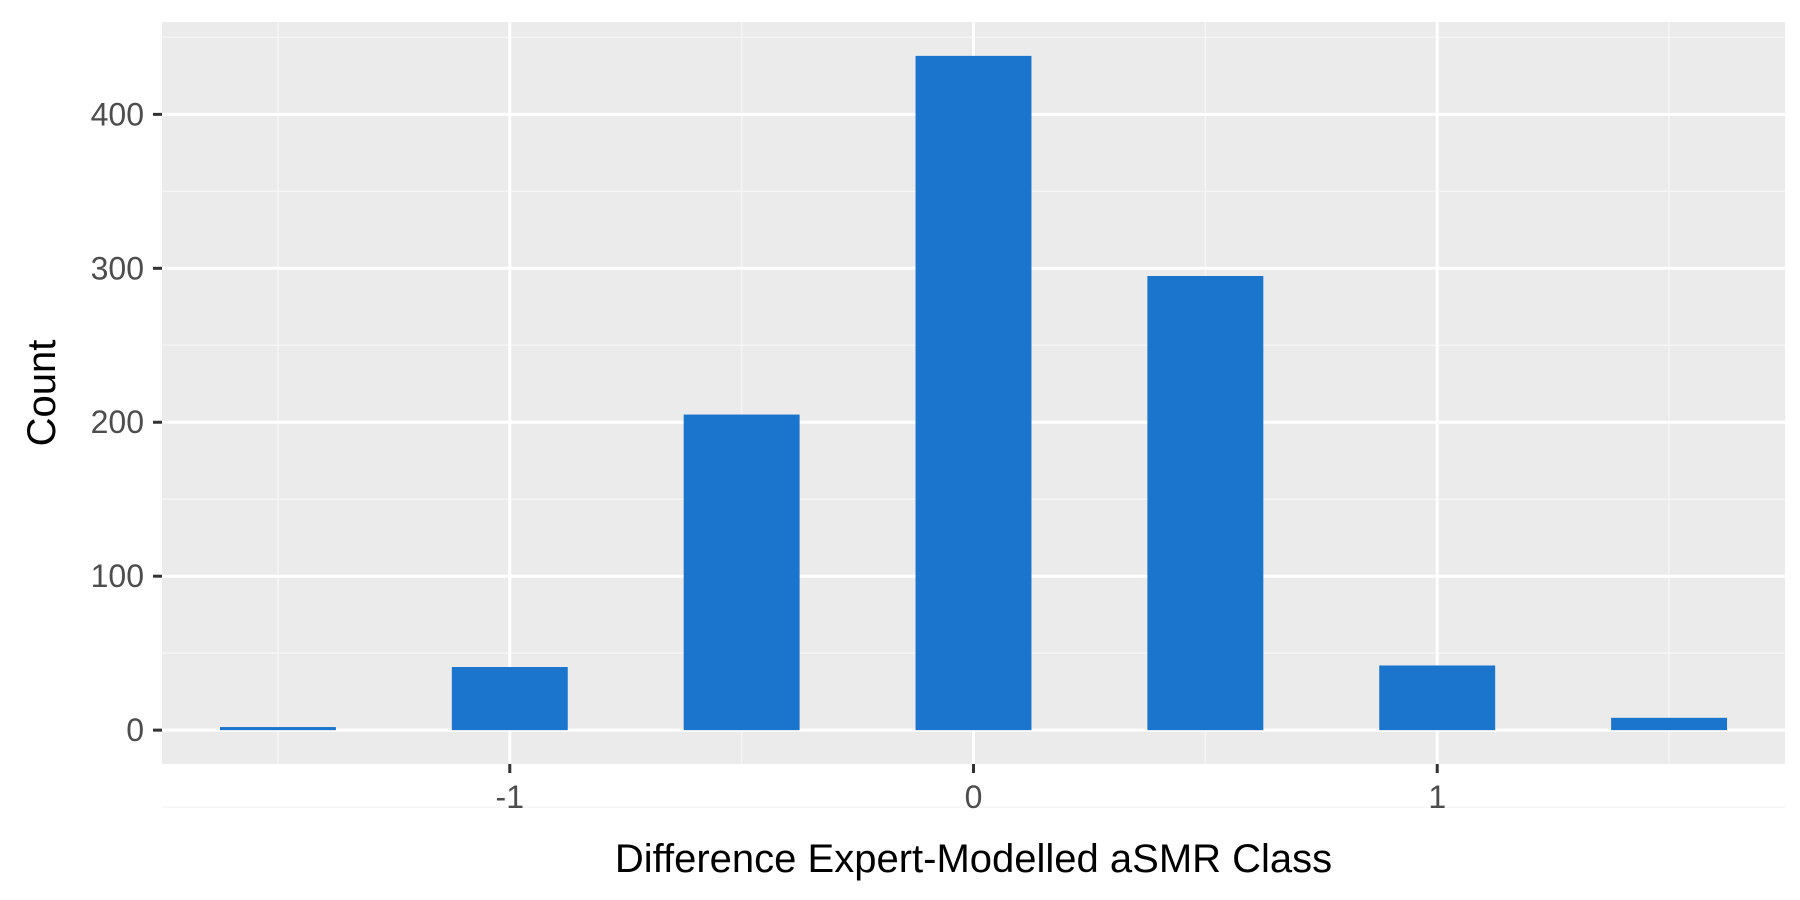  What do you see at coordinates (117, 268) in the screenshot?
I see `y-tick-label: 300` at bounding box center [117, 268].